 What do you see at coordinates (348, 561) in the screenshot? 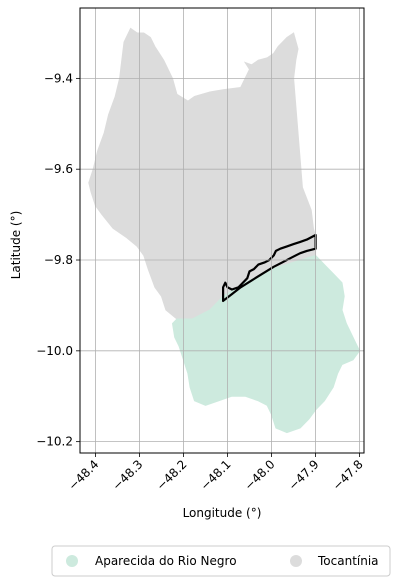
I see `legend-label-tocantinia: Tocantínia` at bounding box center [348, 561].